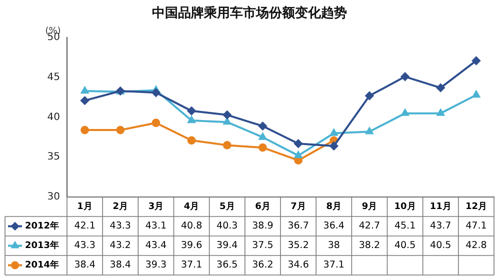 The width and height of the screenshot is (500, 276). What do you see at coordinates (156, 206) in the screenshot?
I see `x-tick-label: 3月` at bounding box center [156, 206].